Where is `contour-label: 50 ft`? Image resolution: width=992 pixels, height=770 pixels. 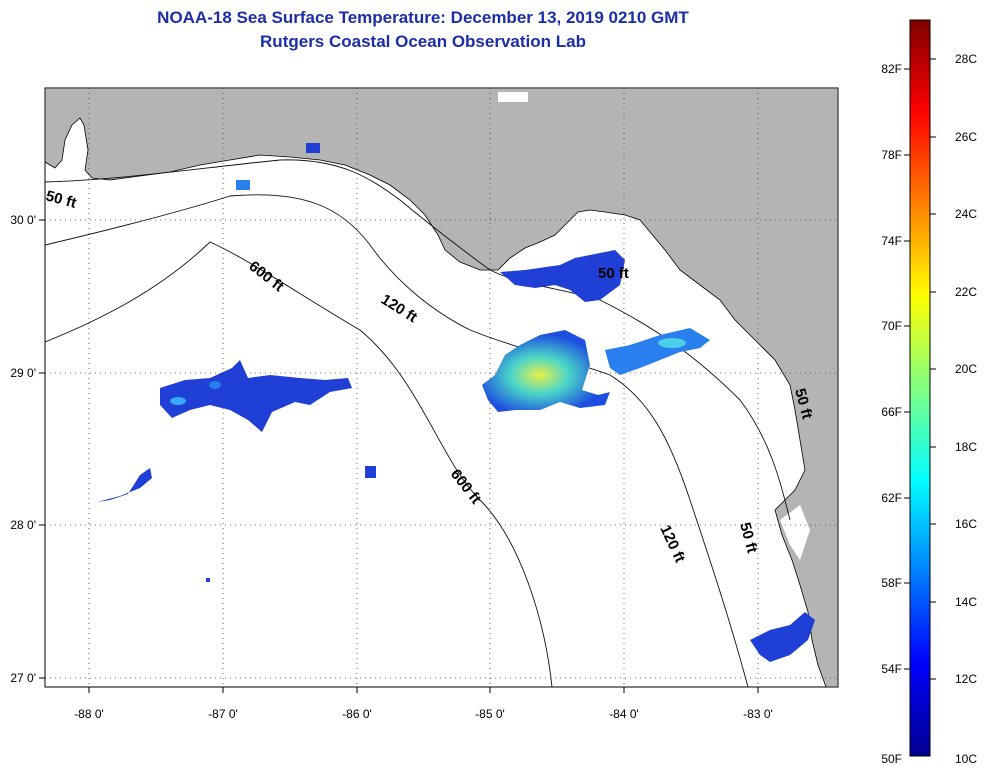 contour-label: 50 ft is located at coordinates (613, 273).